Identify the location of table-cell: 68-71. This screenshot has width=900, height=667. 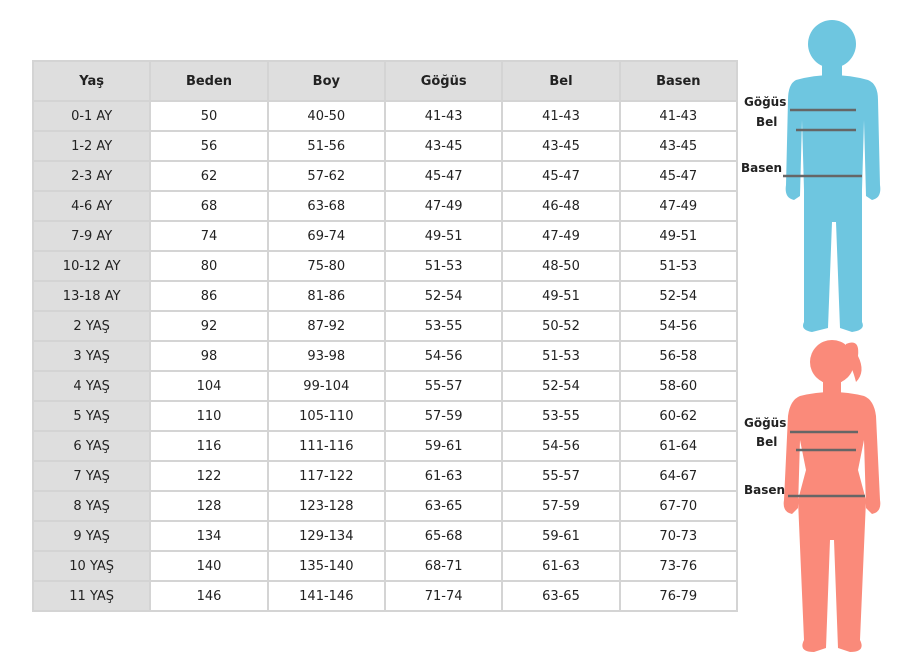
(443, 566).